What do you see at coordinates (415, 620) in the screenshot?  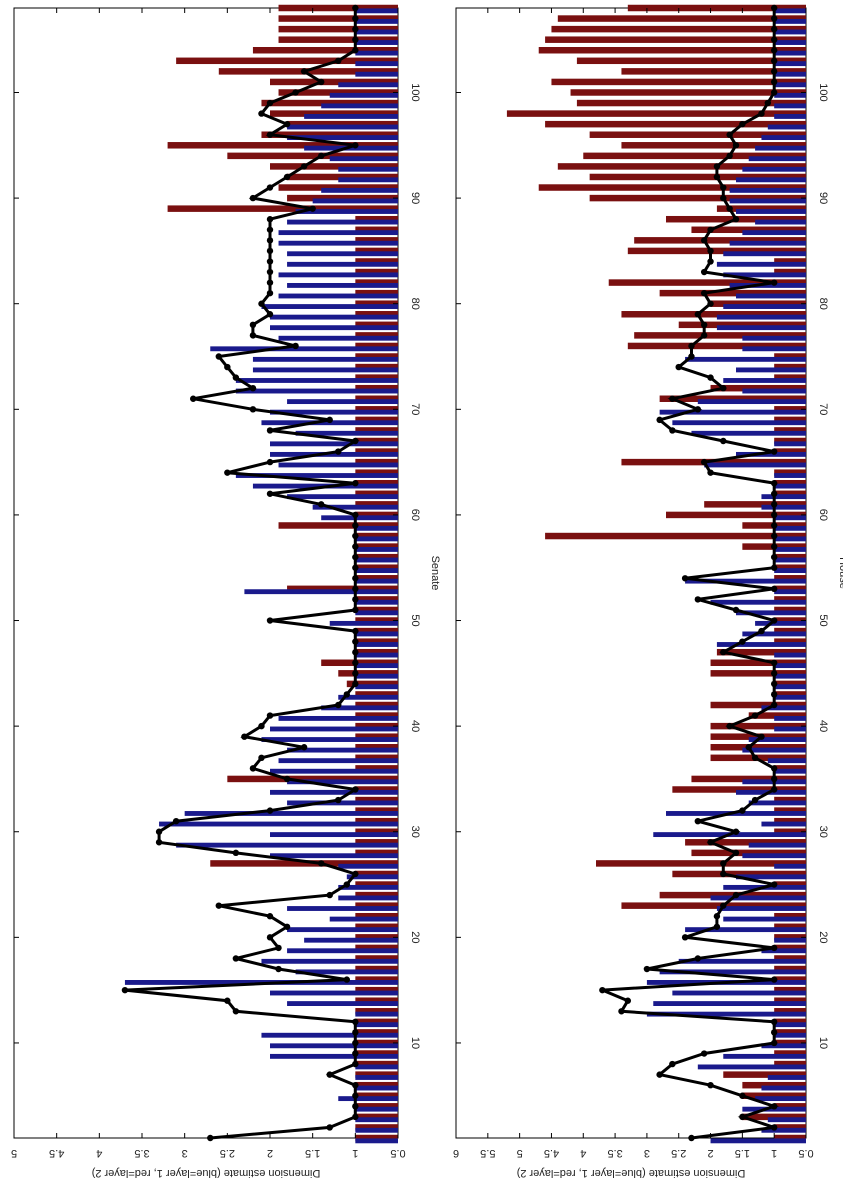 I see `x-tick-label: 50` at bounding box center [415, 620].